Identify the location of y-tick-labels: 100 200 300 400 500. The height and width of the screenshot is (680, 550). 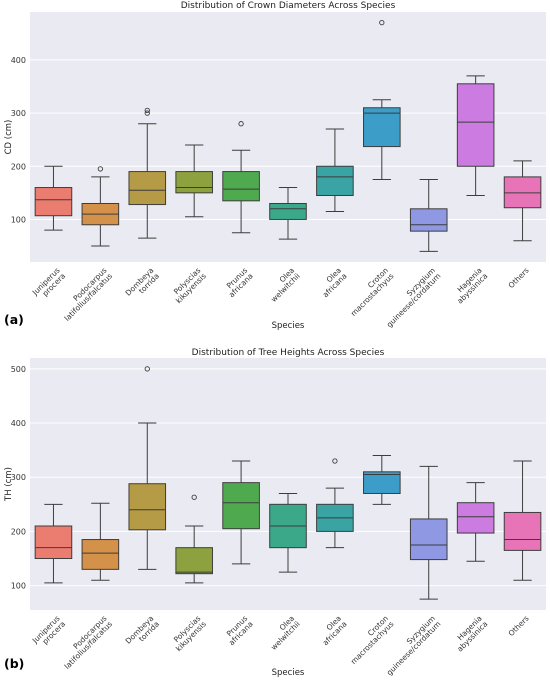
(18, 478).